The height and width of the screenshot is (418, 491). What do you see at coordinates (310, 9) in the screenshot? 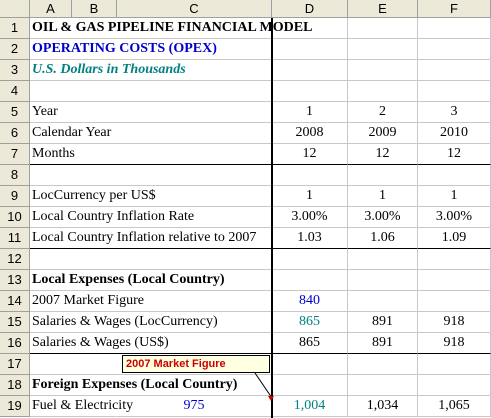
I see `column-header-d: D` at bounding box center [310, 9].